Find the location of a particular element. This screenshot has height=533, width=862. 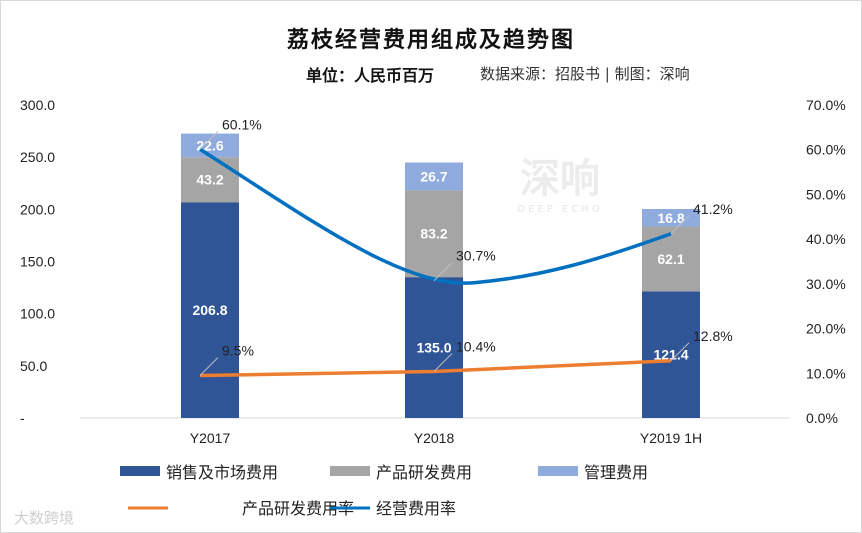

bar-data-label: 43.2 is located at coordinates (209, 180).